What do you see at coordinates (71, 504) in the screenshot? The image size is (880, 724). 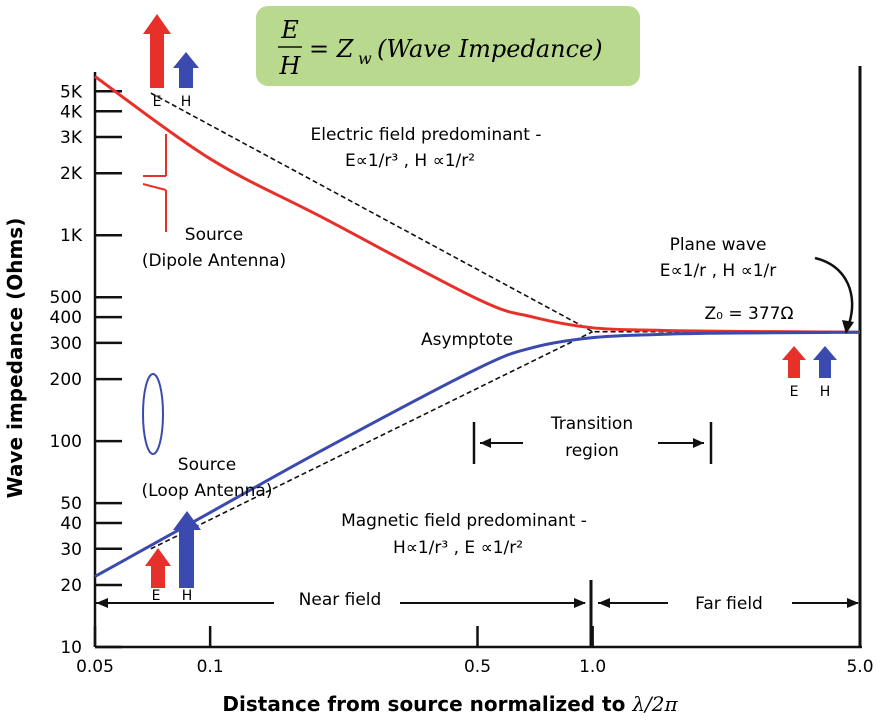 I see `y-tick-label: 50` at bounding box center [71, 504].